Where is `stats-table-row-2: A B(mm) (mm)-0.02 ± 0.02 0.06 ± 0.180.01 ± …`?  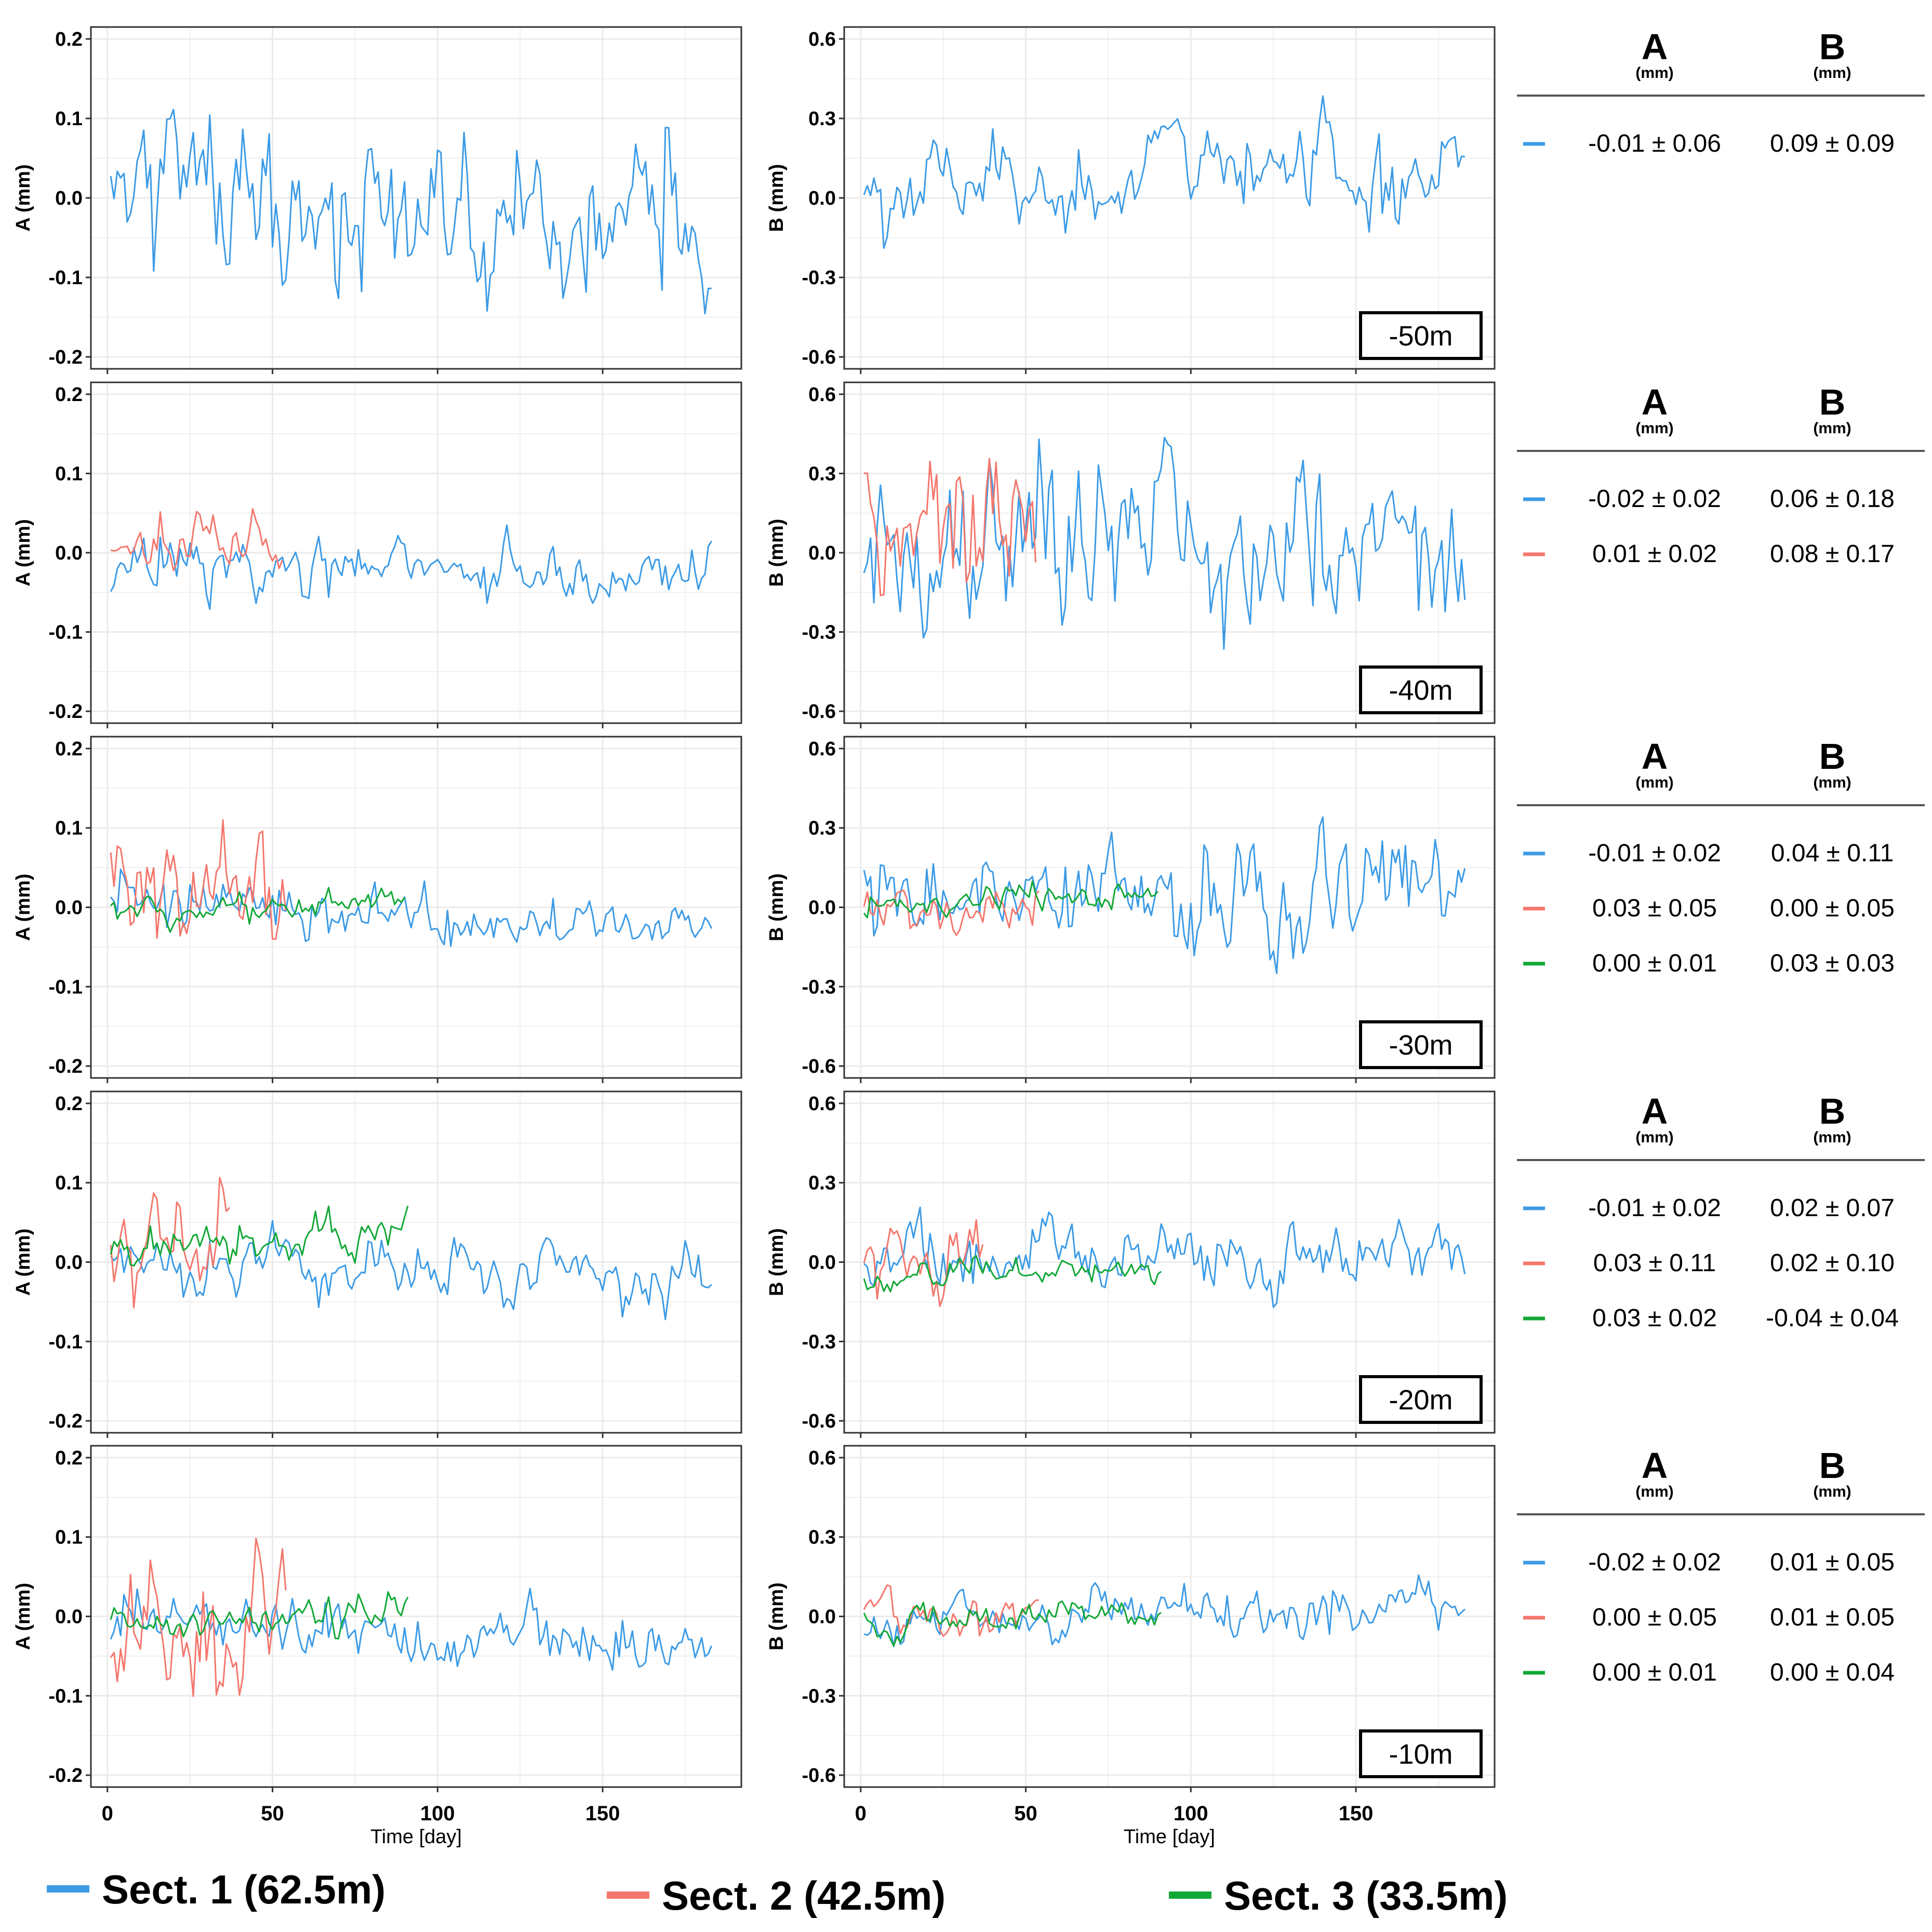 stats-table-row-2: A B(mm) (mm)-0.02 ± 0.02 0.06 ± 0.180.01 ± … is located at coordinates (1721, 475).